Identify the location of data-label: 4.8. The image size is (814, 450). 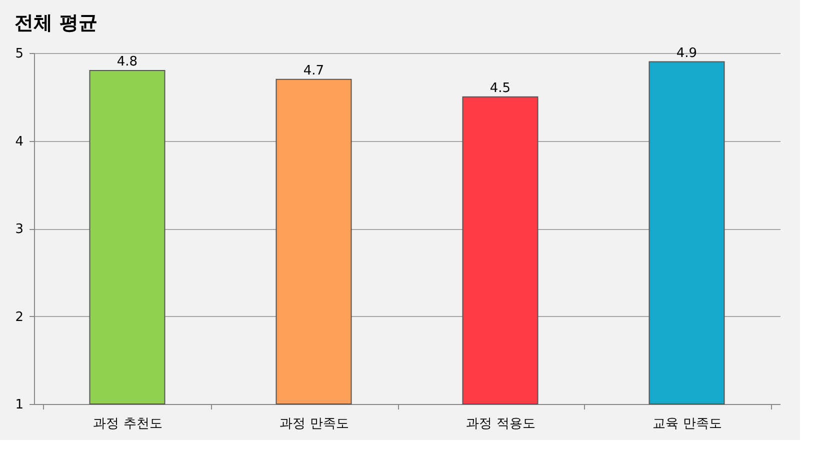
(127, 62).